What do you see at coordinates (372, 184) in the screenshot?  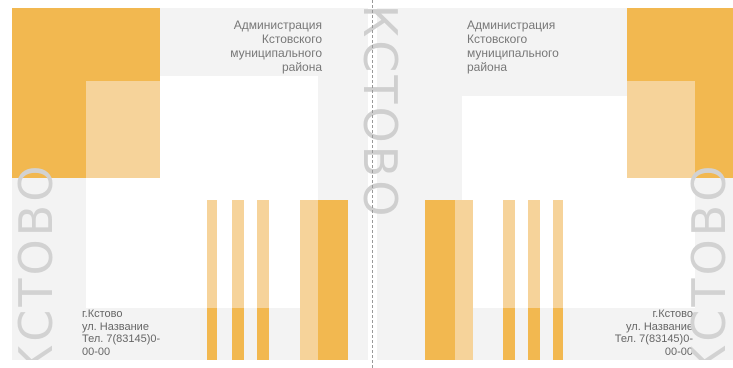 I see `fold-divider-line` at bounding box center [372, 184].